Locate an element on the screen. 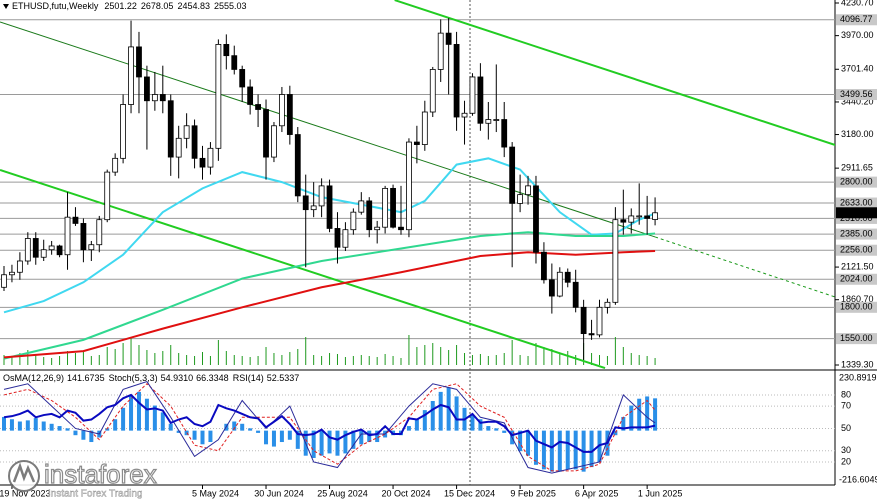 The image size is (877, 503). level-label: 4096.77 is located at coordinates (856, 19).